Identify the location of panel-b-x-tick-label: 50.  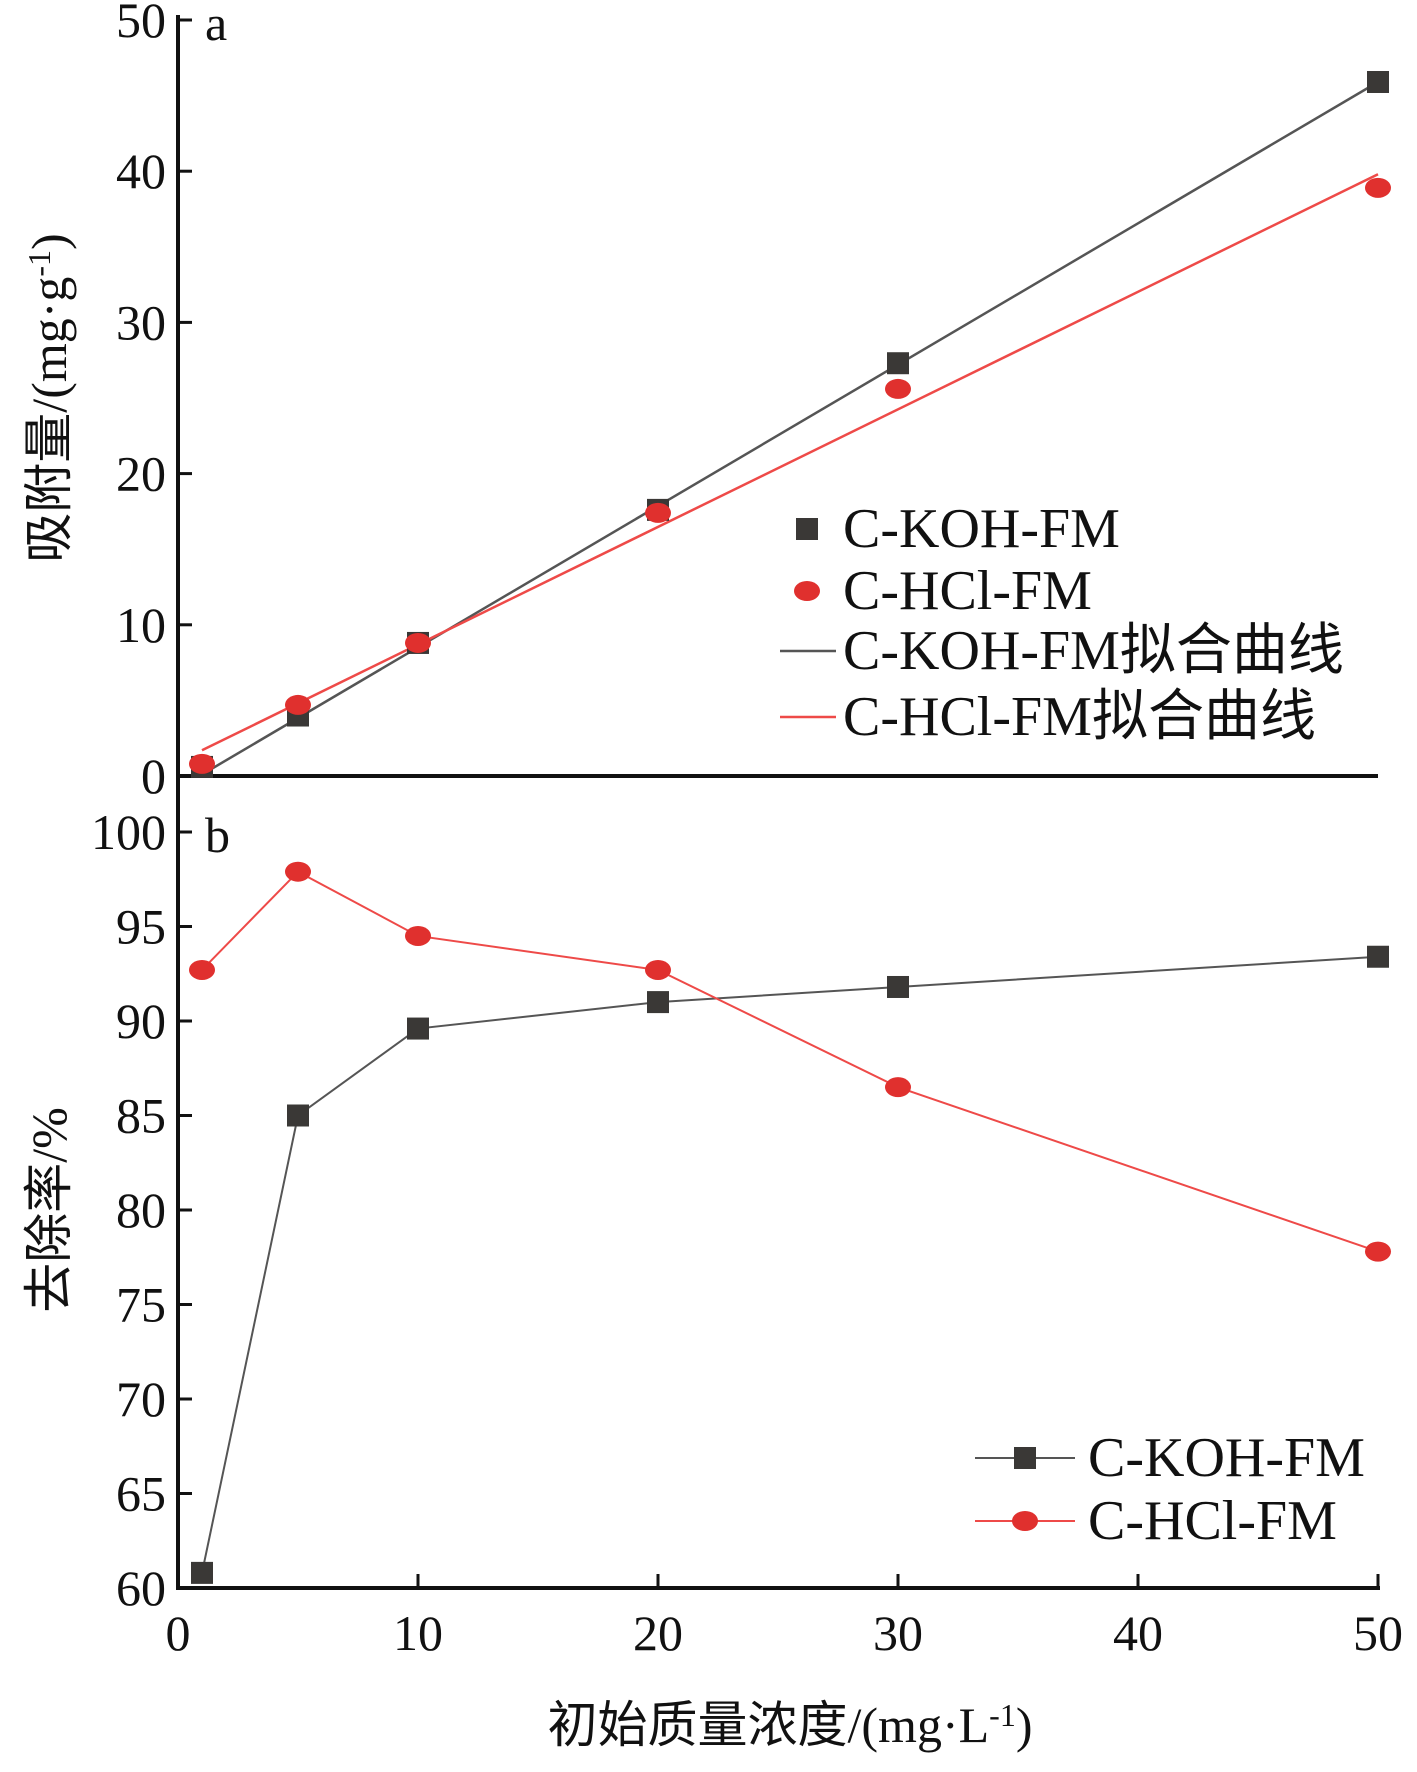
(1378, 1633).